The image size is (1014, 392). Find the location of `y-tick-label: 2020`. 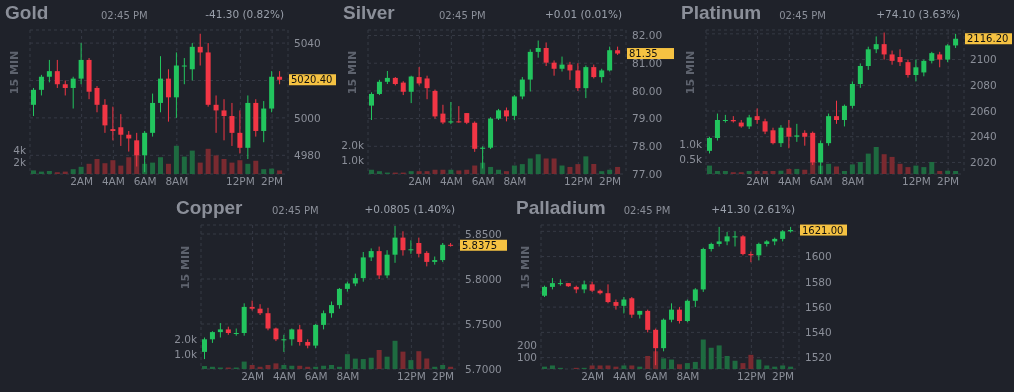

y-tick-label: 2020 is located at coordinates (983, 162).